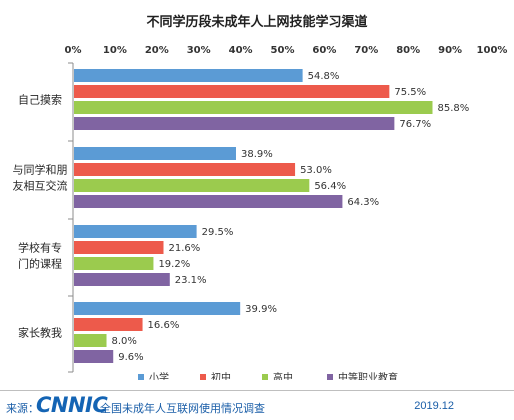 The image size is (514, 420). I want to click on data-label: 16.6%, so click(164, 325).